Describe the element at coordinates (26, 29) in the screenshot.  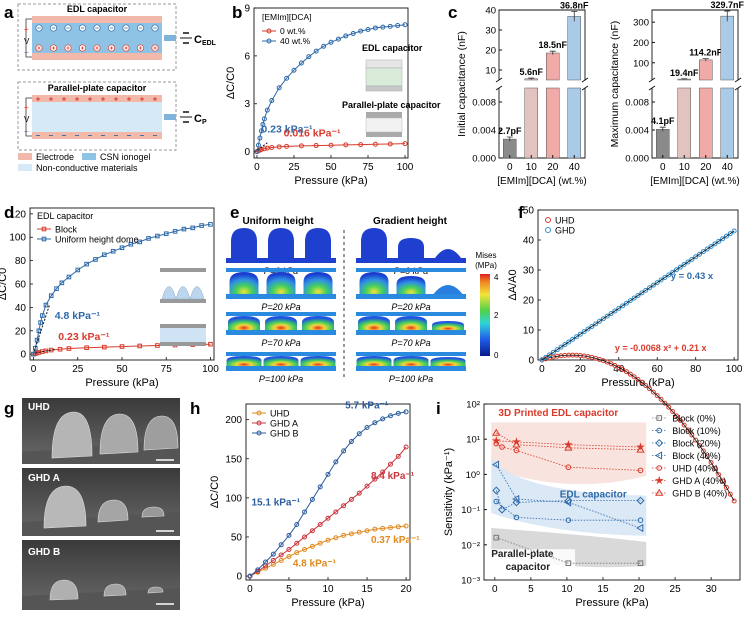
I see `edl-plus: +` at that location.